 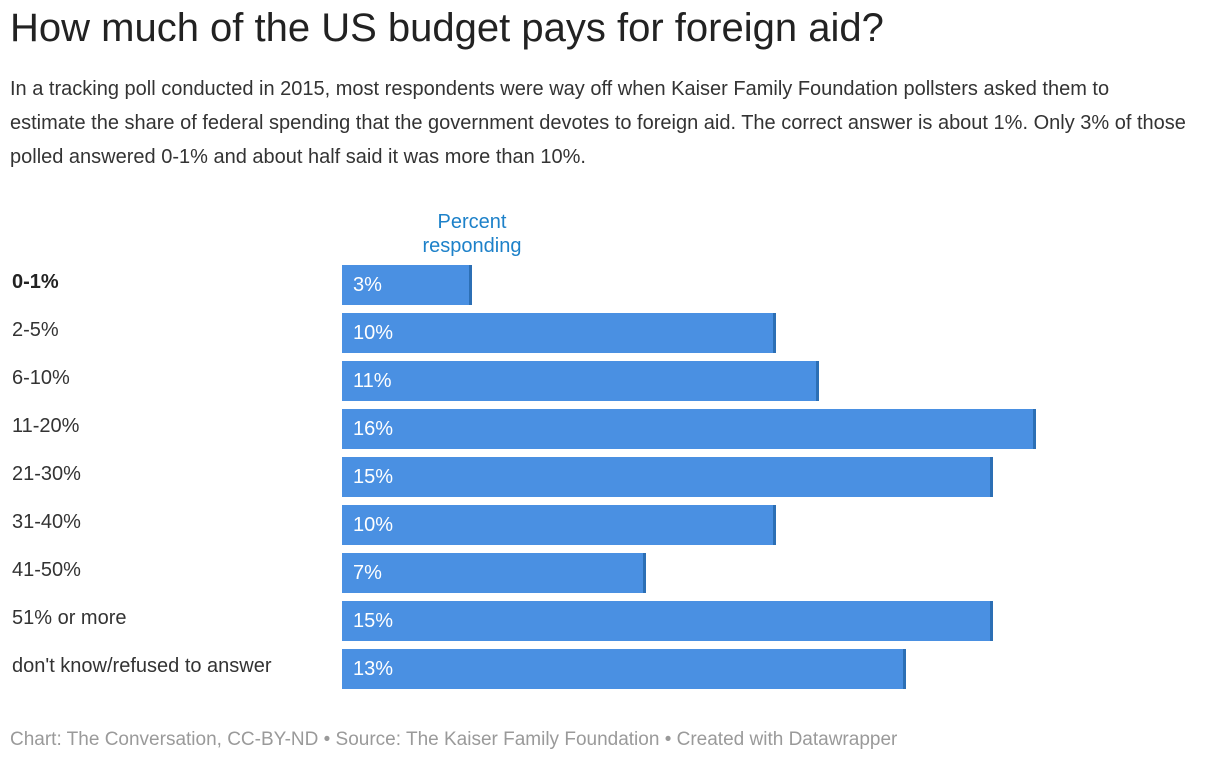 What do you see at coordinates (41, 378) in the screenshot?
I see `category-label: 6-10%` at bounding box center [41, 378].